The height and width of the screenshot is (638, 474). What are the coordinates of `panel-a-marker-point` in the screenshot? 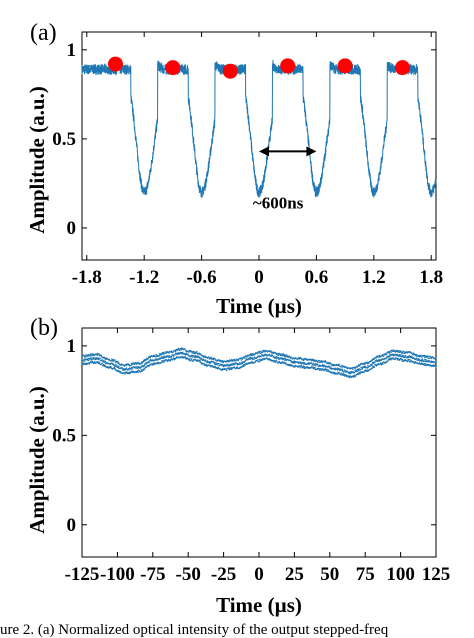 It's located at (288, 66).